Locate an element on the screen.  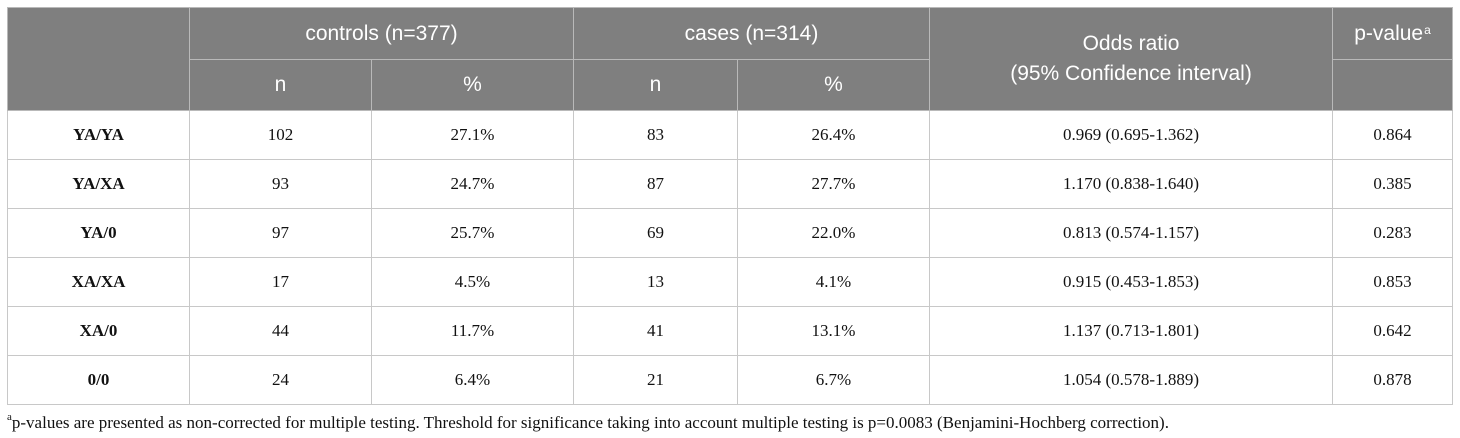
genotype-cell: YA/XA is located at coordinates (98, 184).